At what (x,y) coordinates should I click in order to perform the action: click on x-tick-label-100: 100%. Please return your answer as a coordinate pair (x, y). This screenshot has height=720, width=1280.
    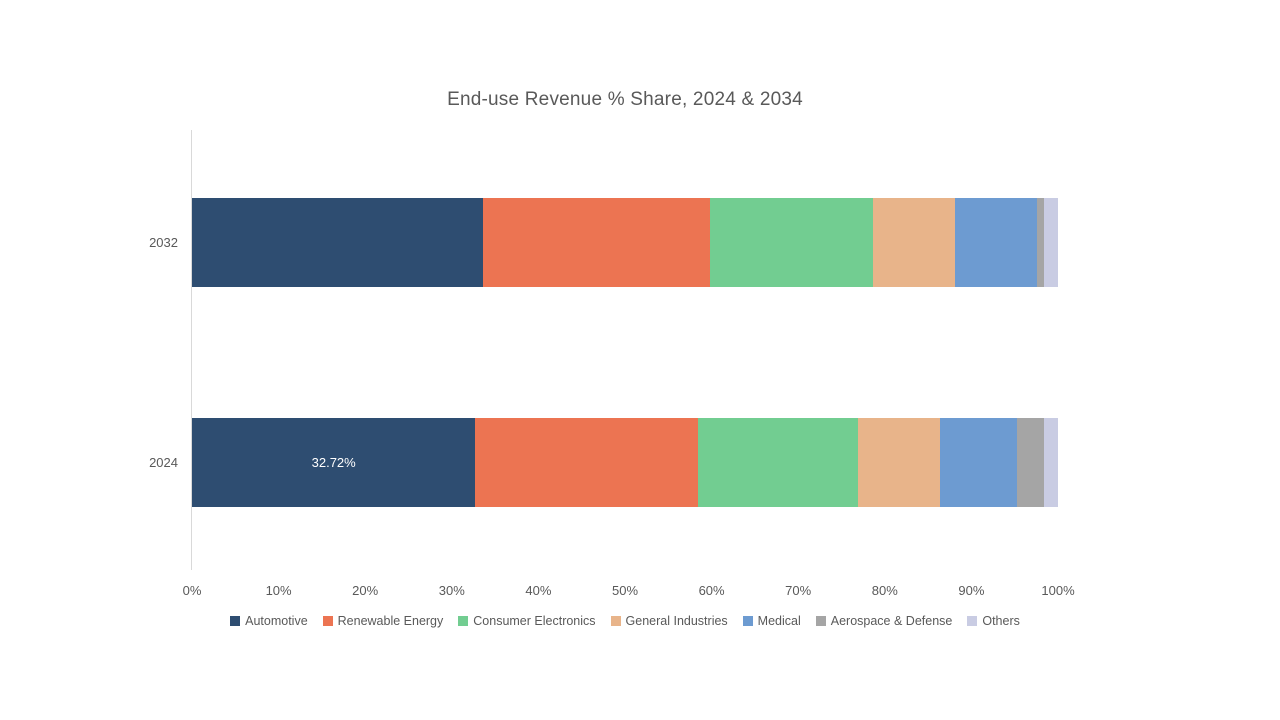
    Looking at the image, I should click on (1058, 590).